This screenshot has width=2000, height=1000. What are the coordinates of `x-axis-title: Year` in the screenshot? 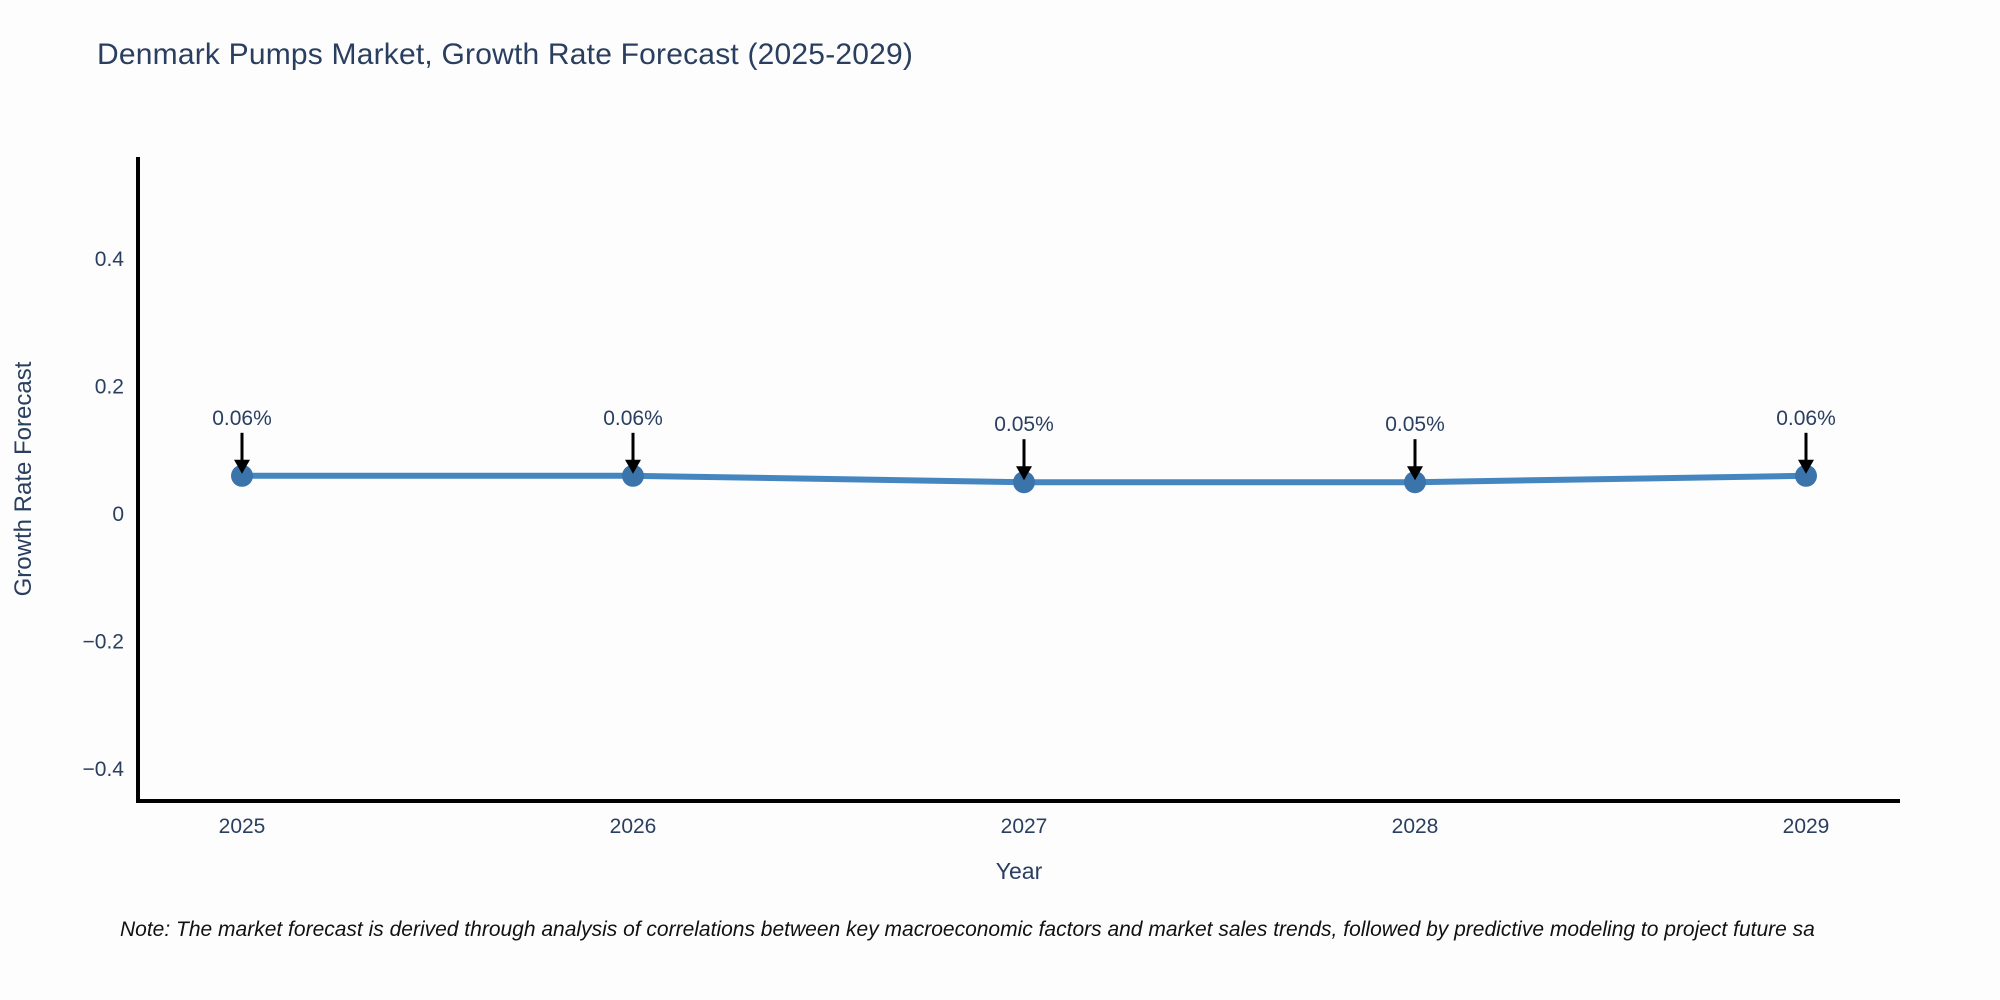 It's located at (1019, 871).